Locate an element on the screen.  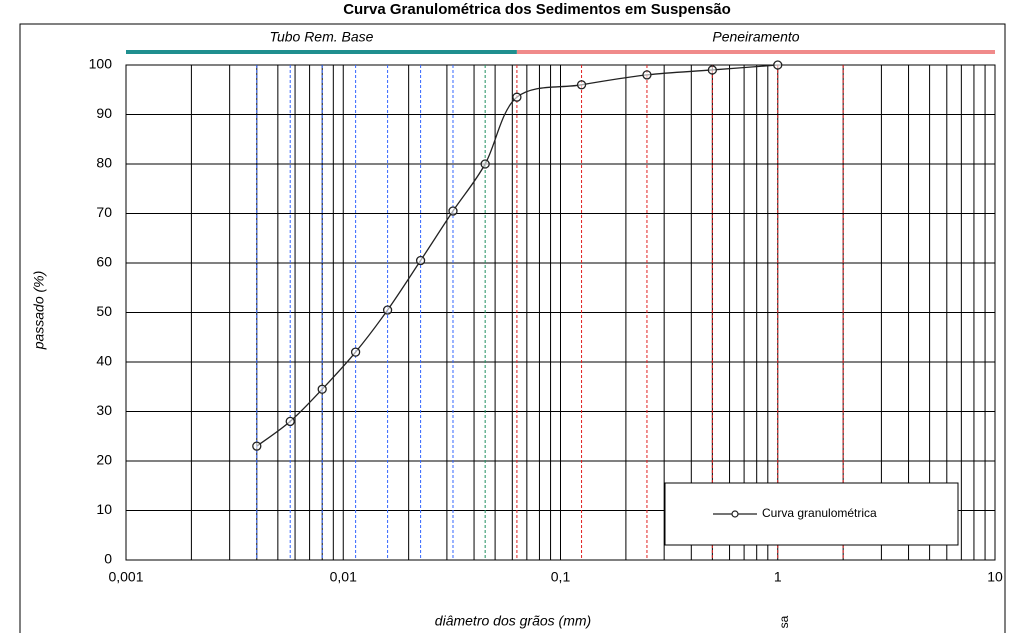
y-tick-label: 40 is located at coordinates (104, 361).